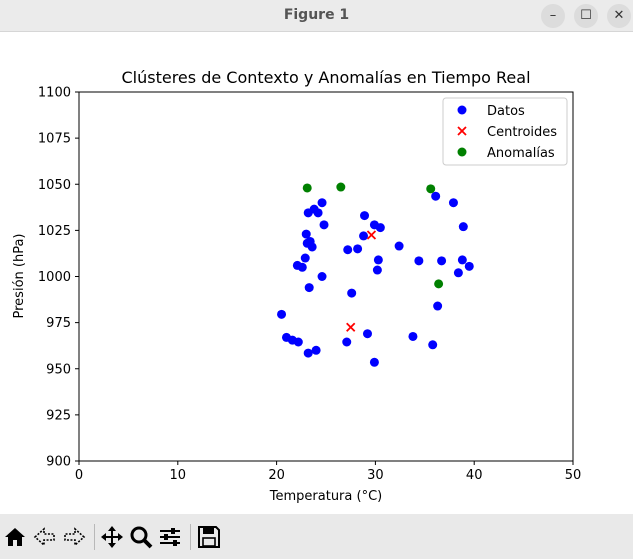 The image size is (633, 559). What do you see at coordinates (58, 369) in the screenshot?
I see `y-tick-label: 950` at bounding box center [58, 369].